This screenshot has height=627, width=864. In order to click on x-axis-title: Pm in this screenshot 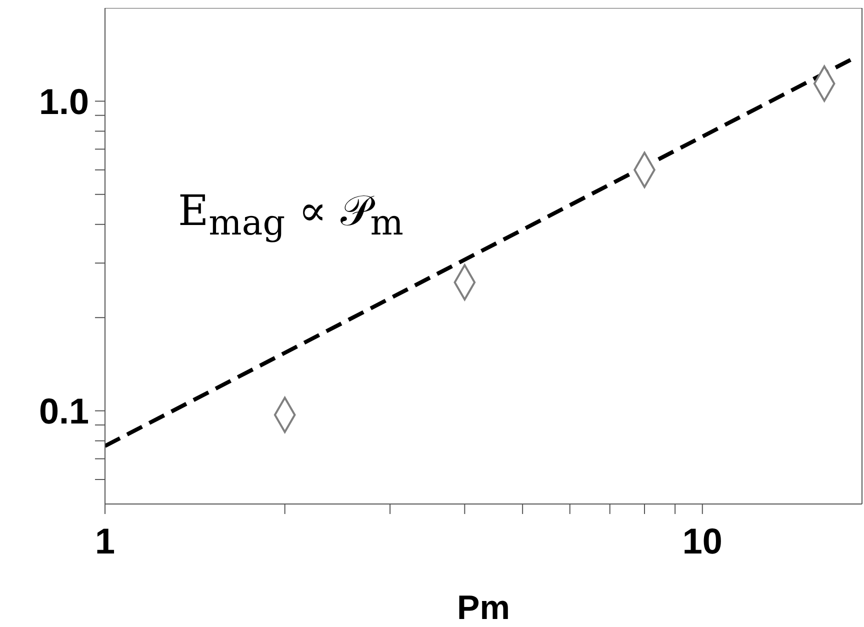, I will do `click(483, 608)`.